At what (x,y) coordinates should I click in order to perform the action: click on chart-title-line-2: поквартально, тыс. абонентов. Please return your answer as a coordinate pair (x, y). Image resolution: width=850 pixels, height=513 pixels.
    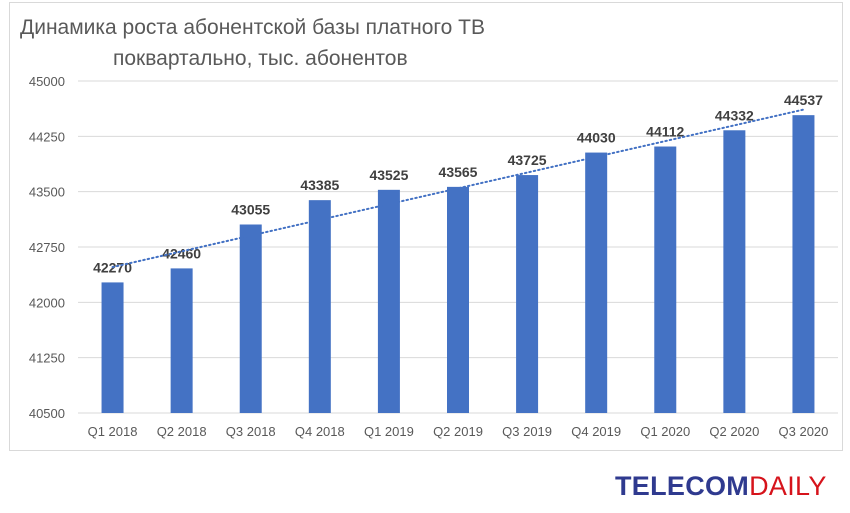
    Looking at the image, I should click on (260, 58).